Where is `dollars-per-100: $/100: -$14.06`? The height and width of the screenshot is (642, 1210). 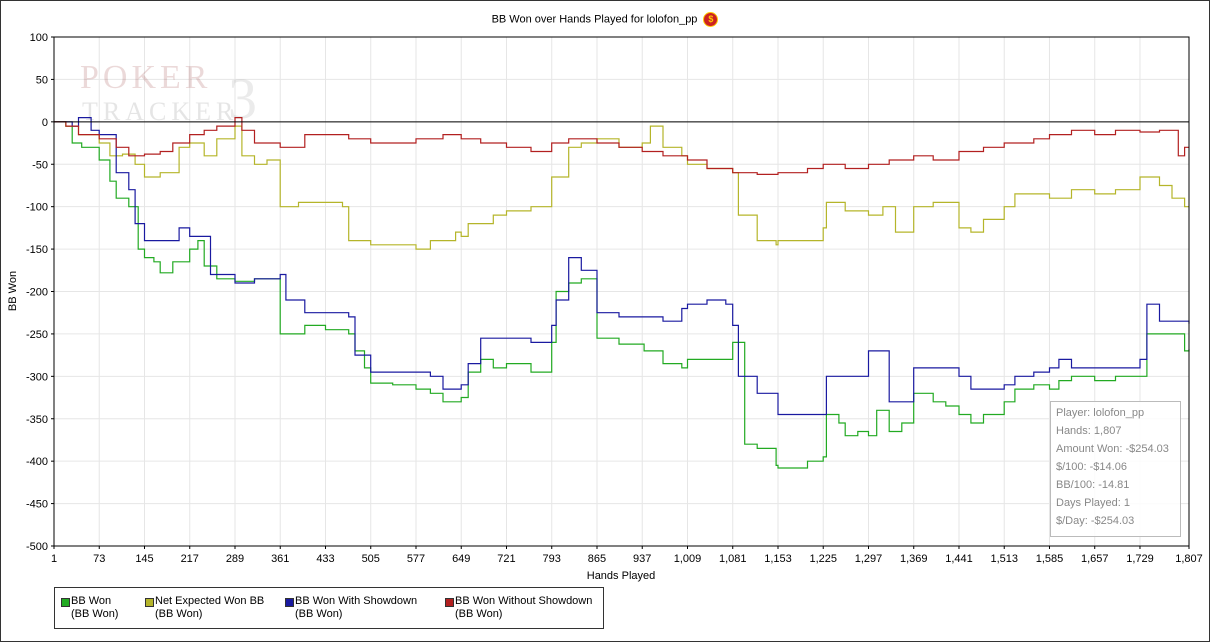
dollars-per-100: $/100: -$14.06 is located at coordinates (1091, 467).